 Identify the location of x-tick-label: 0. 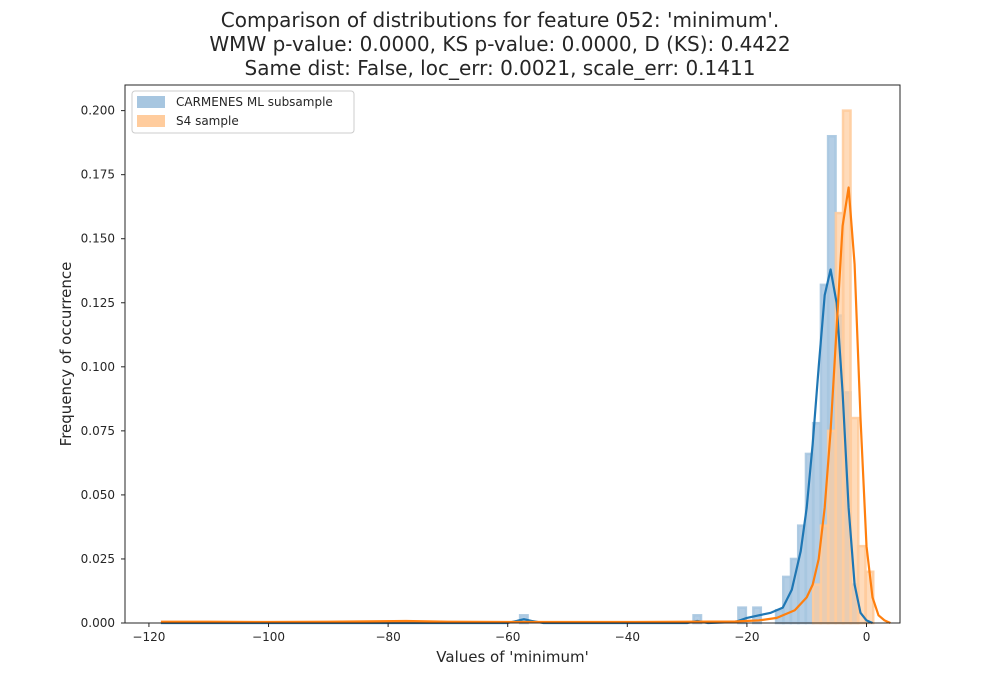
(867, 637).